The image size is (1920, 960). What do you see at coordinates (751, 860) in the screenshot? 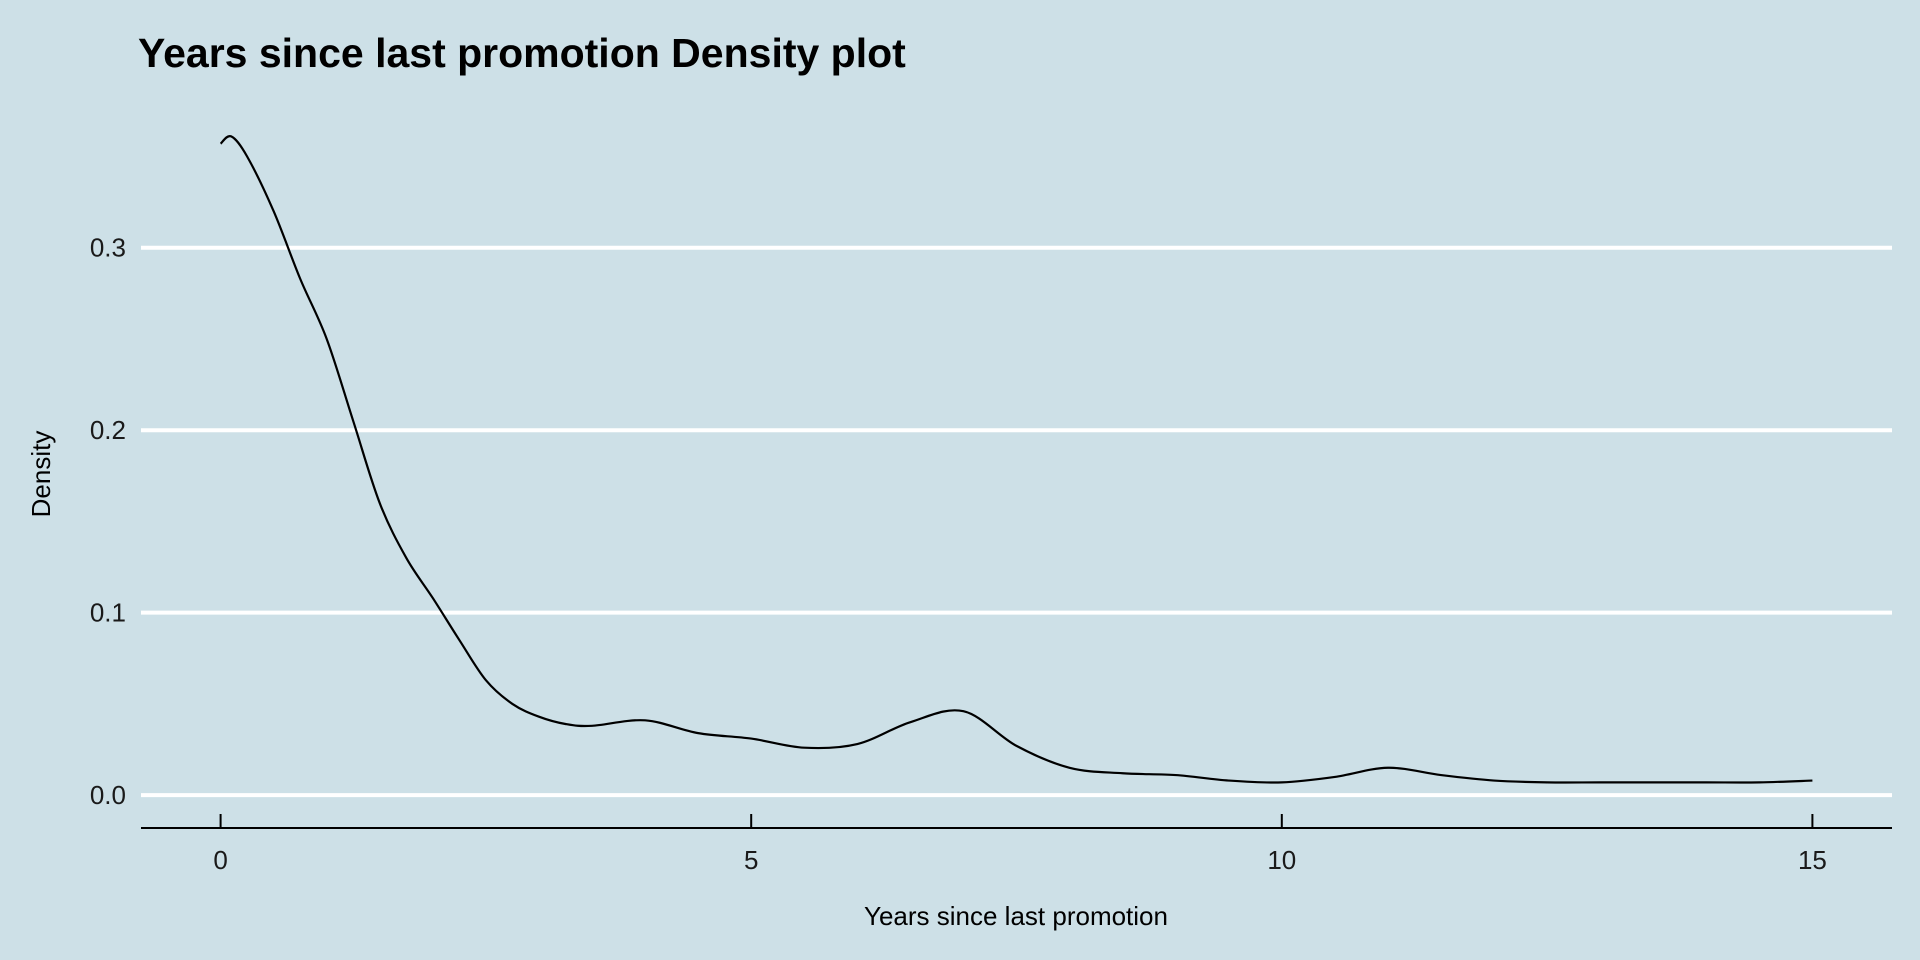
I see `x-tick-label-1: 5` at bounding box center [751, 860].